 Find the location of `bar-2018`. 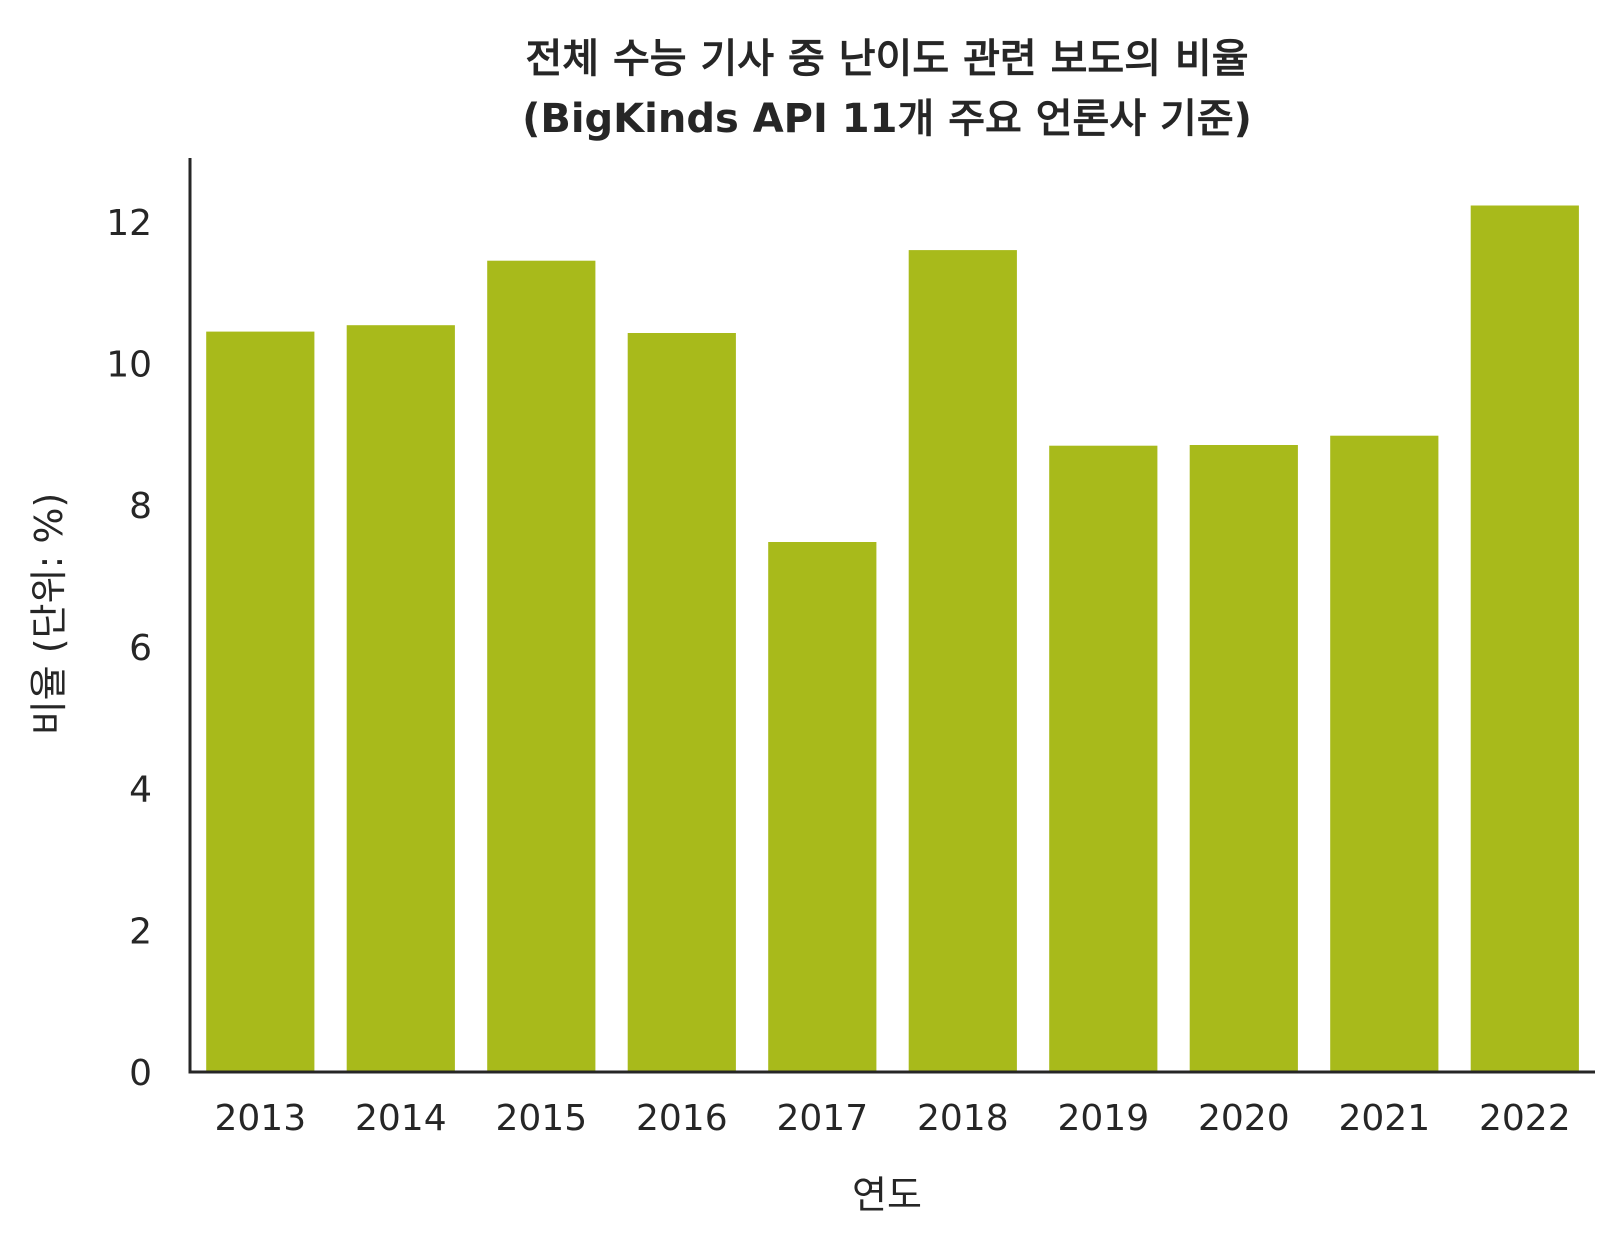

bar-2018 is located at coordinates (962, 661).